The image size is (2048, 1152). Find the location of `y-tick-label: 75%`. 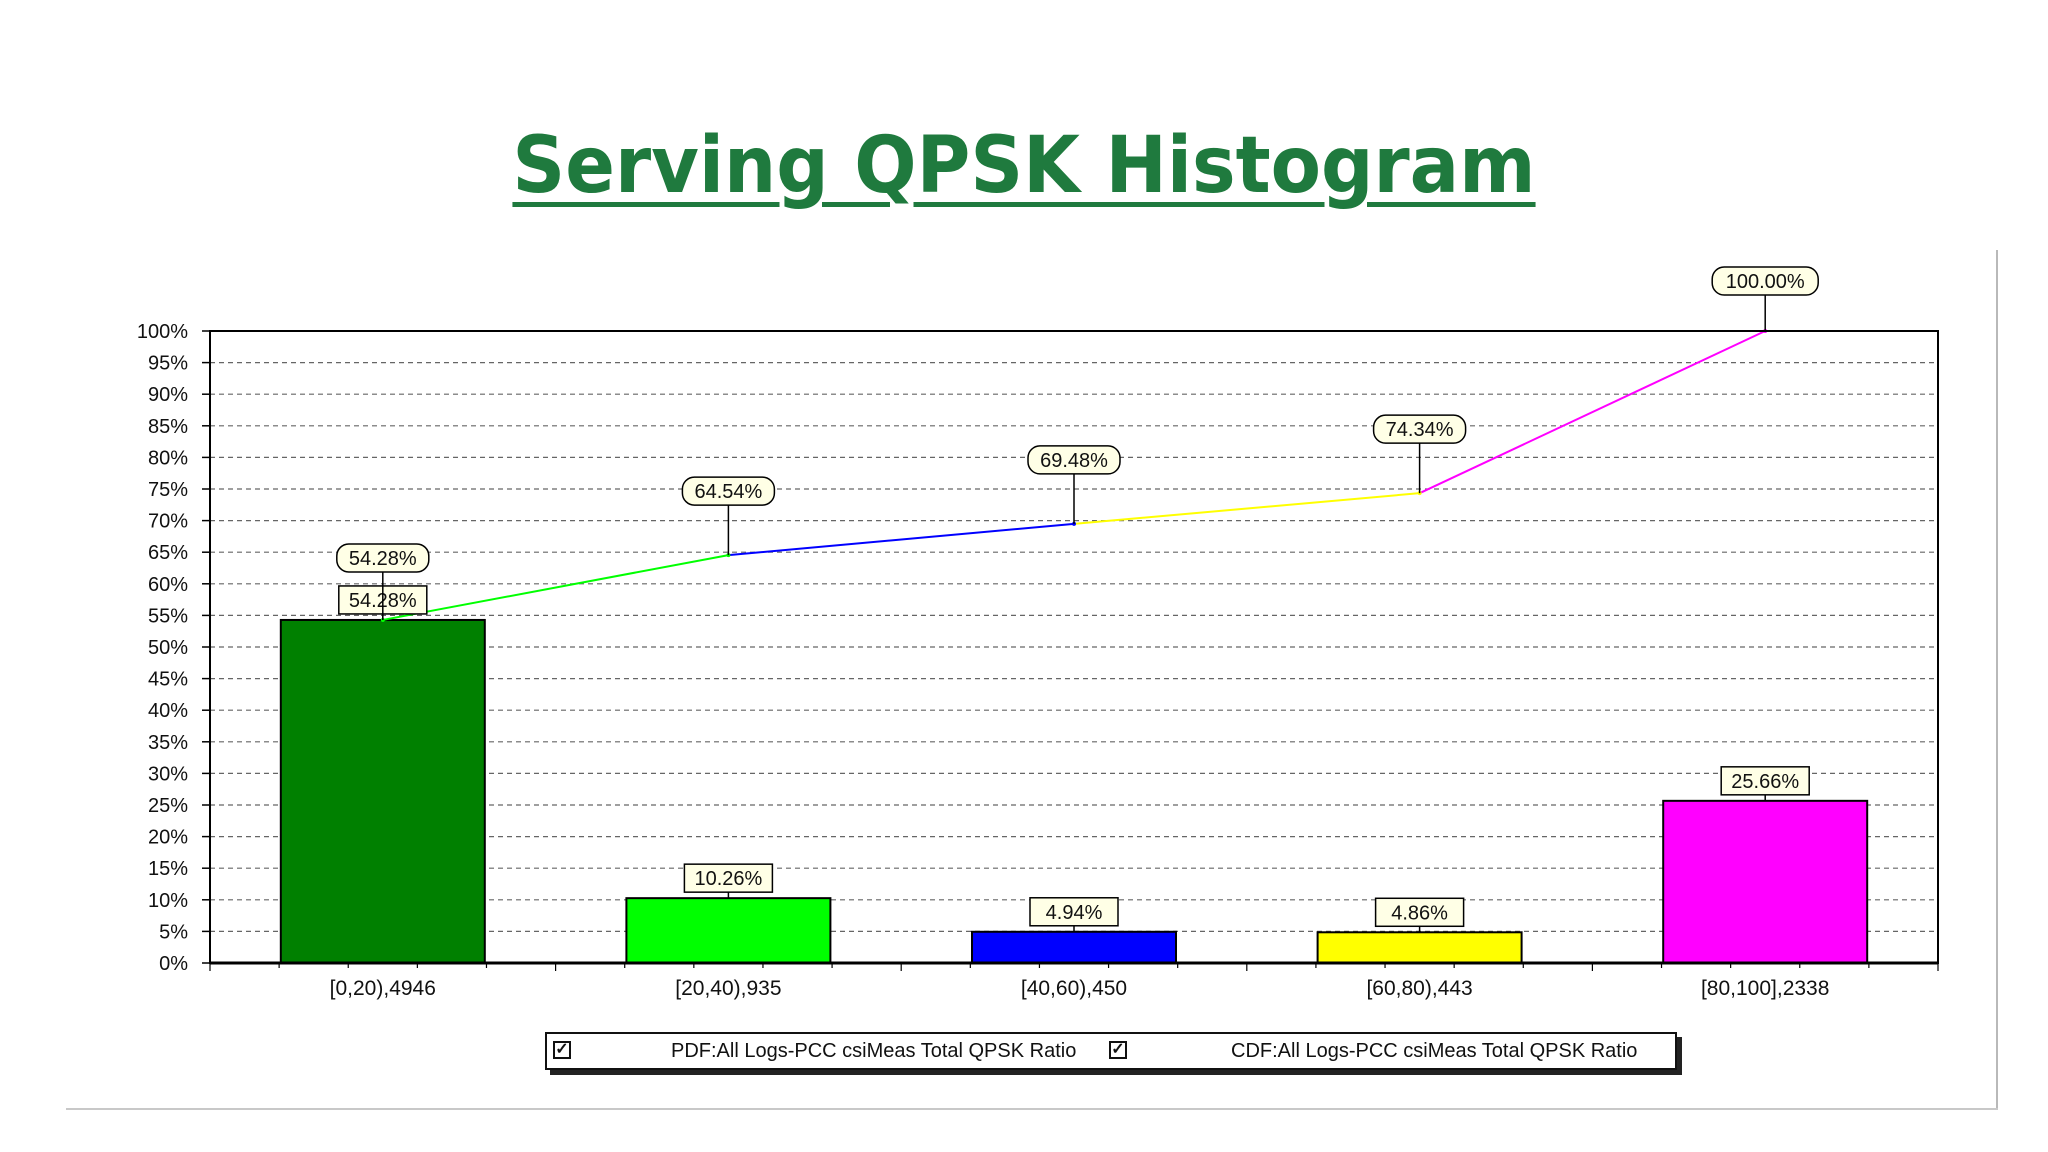

y-tick-label: 75% is located at coordinates (168, 490).